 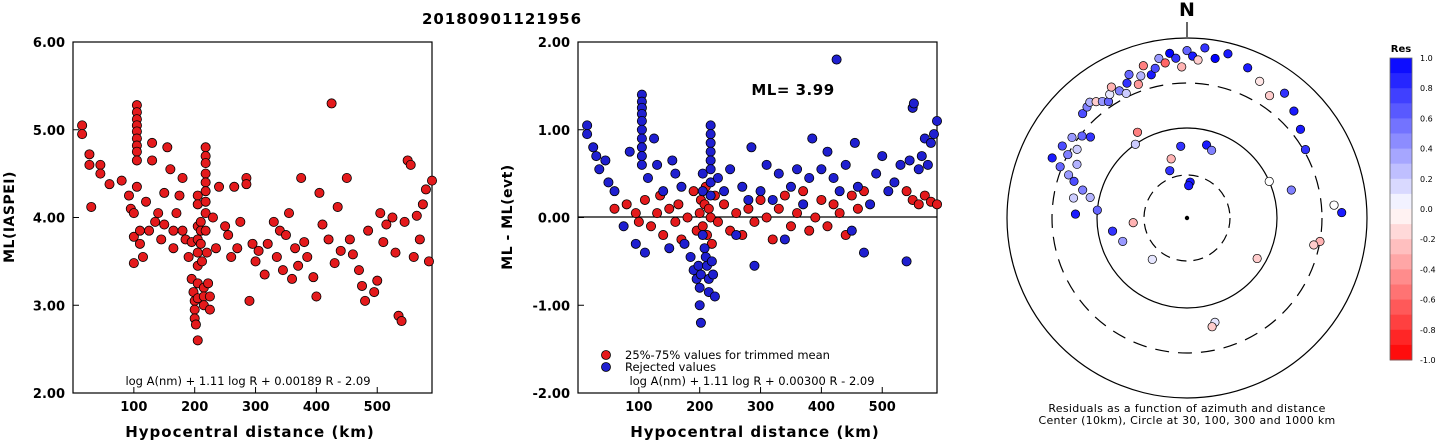 I want to click on chart2-x-tick-label: 300, so click(x=760, y=407).